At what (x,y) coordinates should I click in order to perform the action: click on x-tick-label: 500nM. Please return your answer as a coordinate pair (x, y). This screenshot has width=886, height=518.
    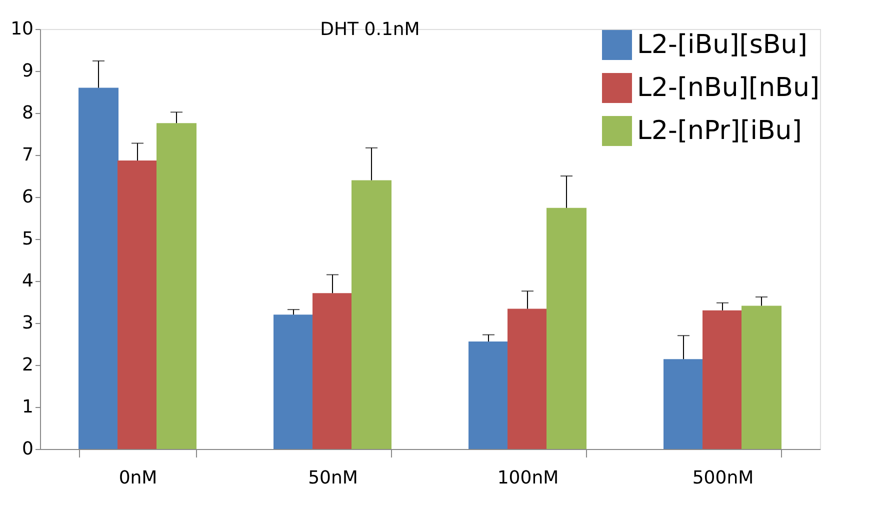
    Looking at the image, I should click on (723, 478).